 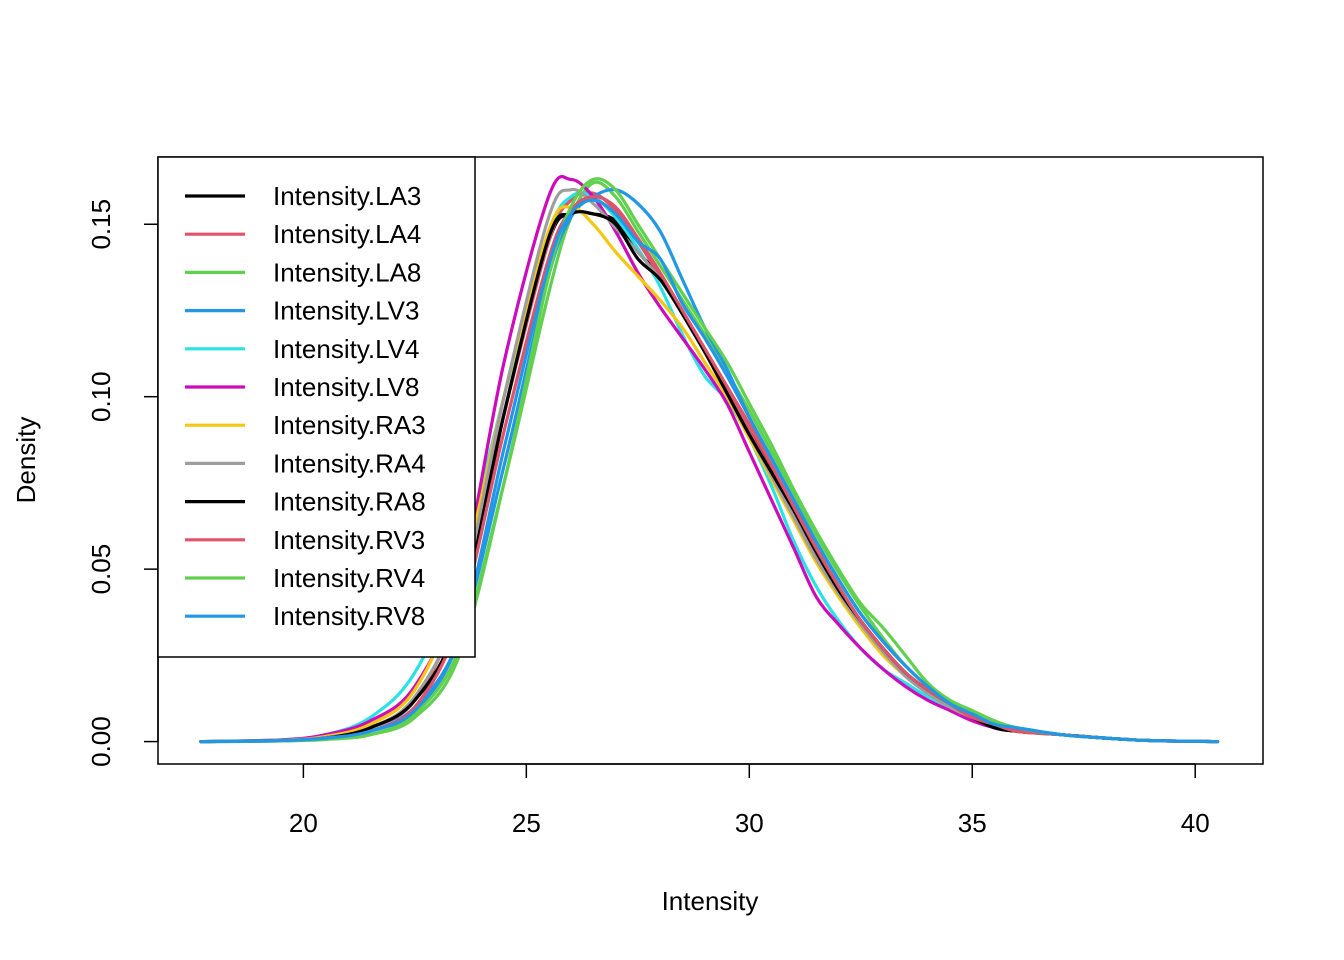 I want to click on x-tick-label: 35, so click(x=972, y=823).